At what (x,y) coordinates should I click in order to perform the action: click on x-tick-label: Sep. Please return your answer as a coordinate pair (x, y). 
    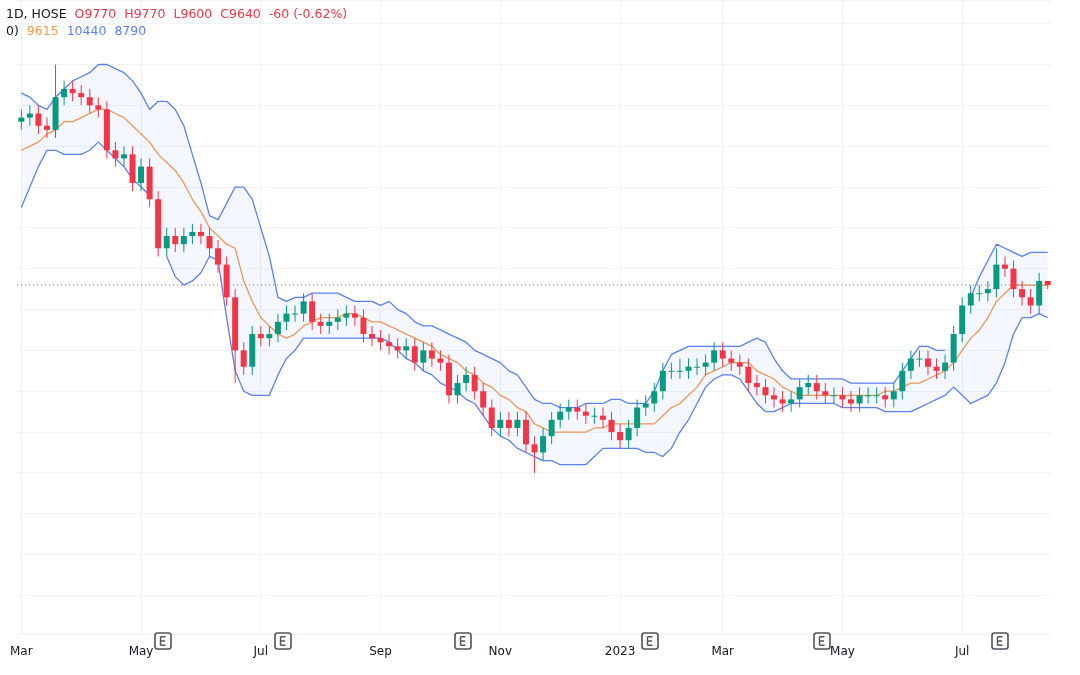
    Looking at the image, I should click on (380, 650).